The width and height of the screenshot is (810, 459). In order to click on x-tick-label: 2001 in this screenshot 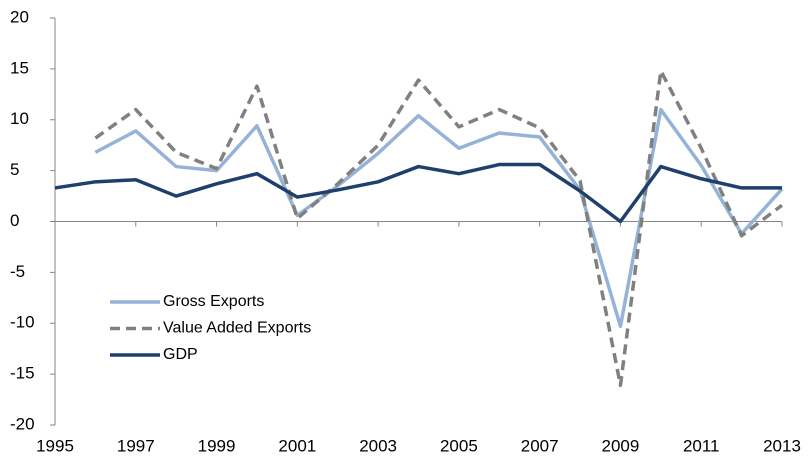, I will do `click(297, 445)`.